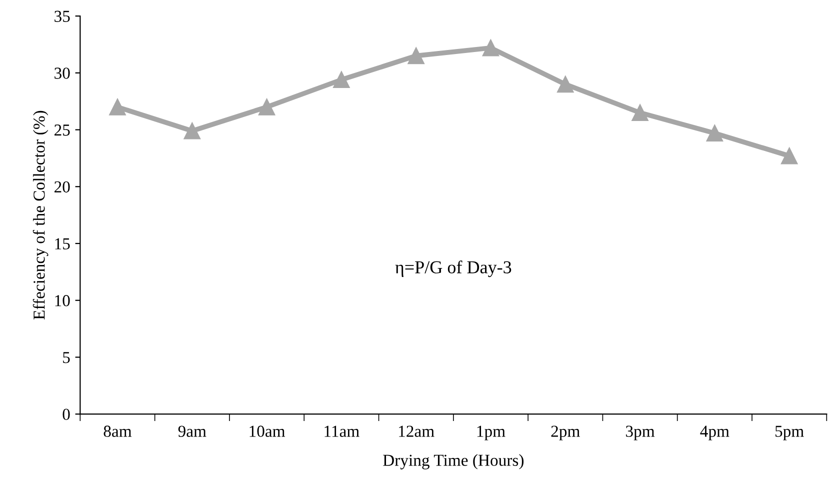 Image resolution: width=835 pixels, height=486 pixels. Describe the element at coordinates (491, 433) in the screenshot. I see `x-tick-label: 1pm` at that location.